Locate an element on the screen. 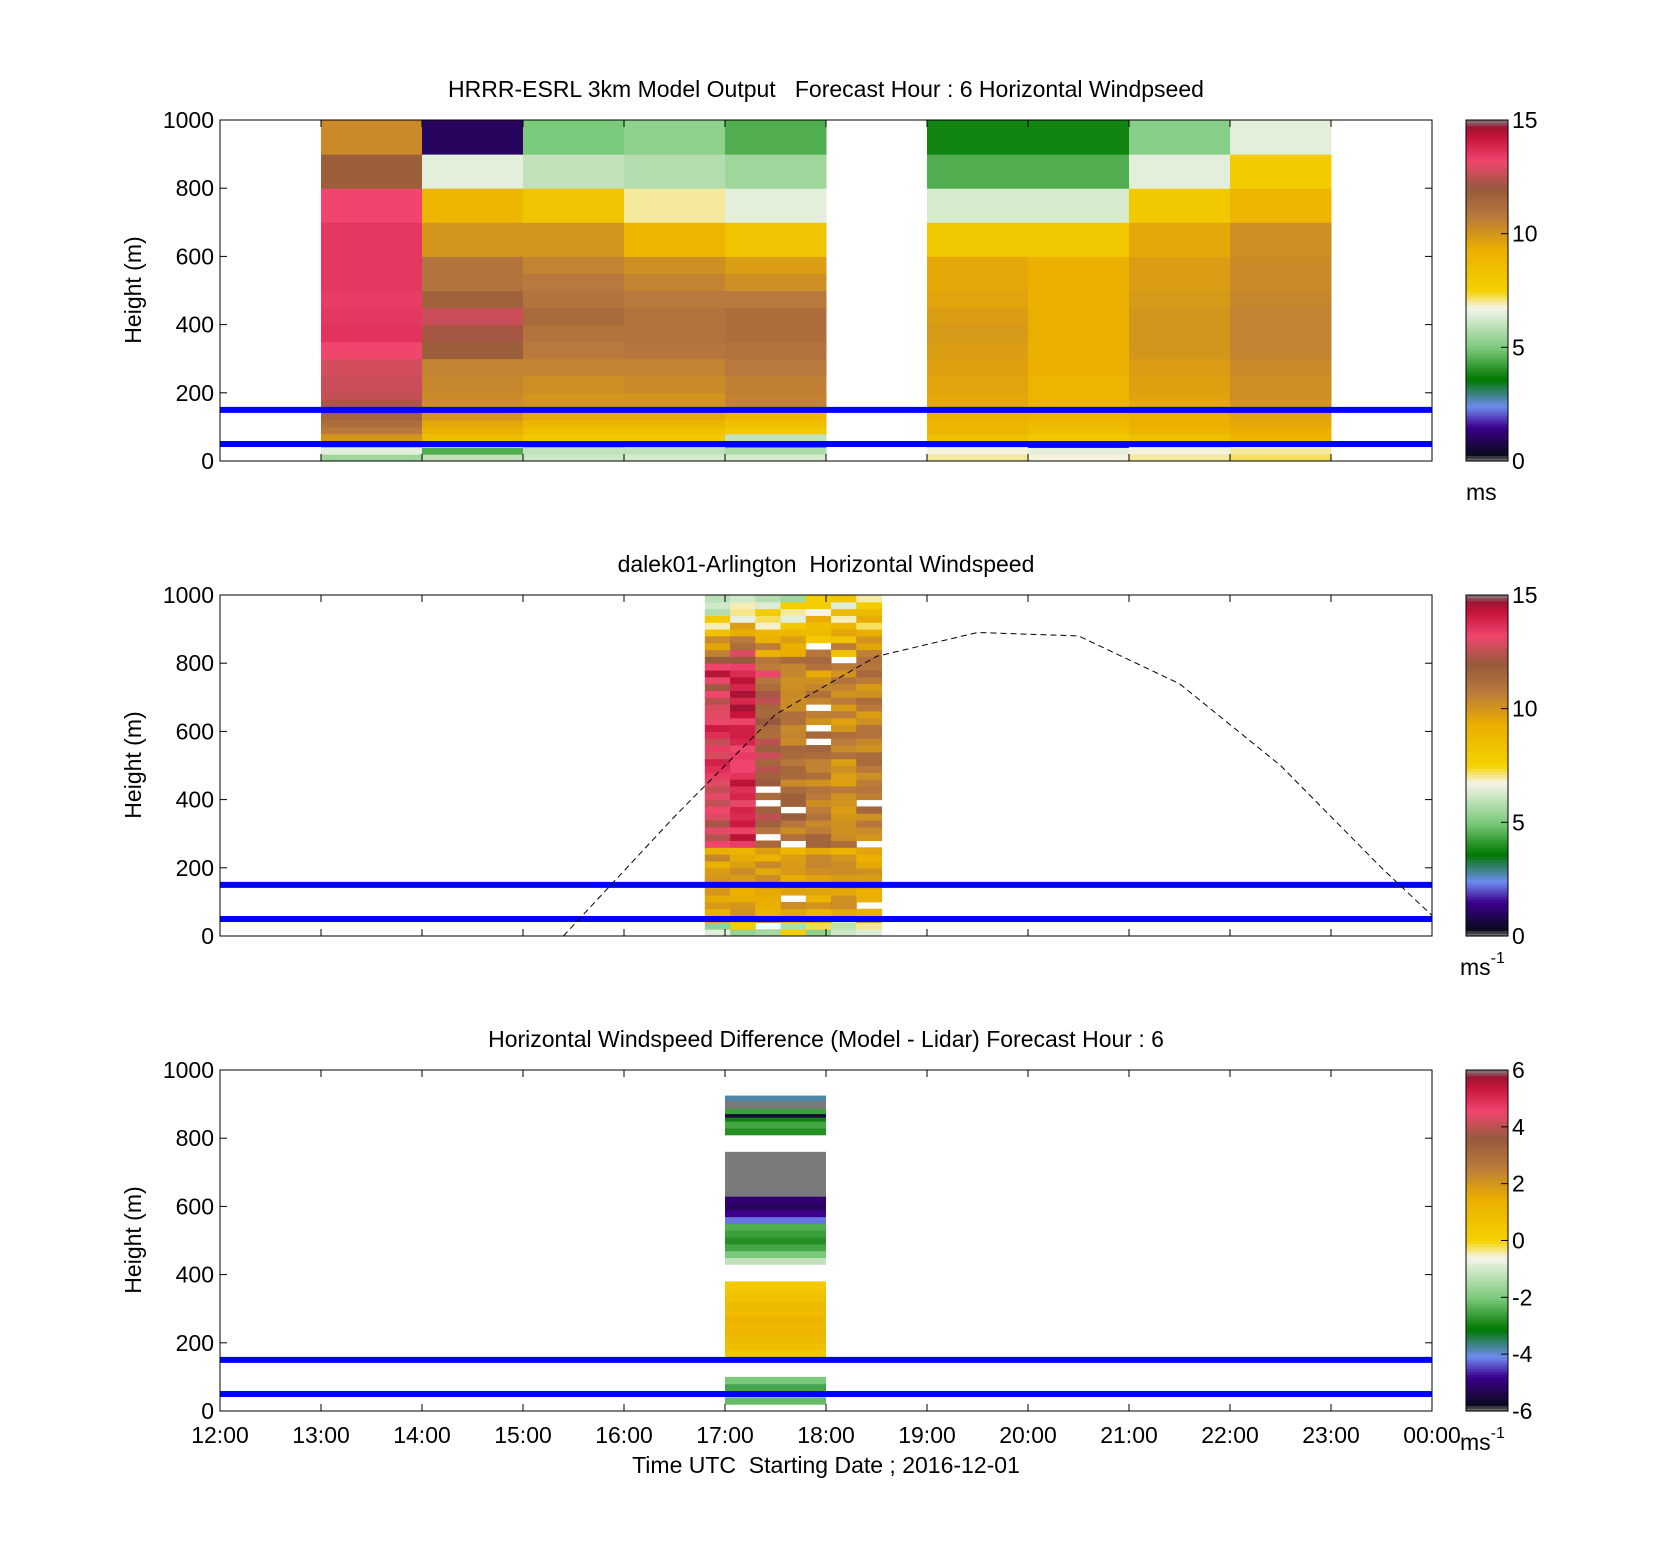 This screenshot has width=1680, height=1561. panel-model-cells is located at coordinates (826, 290).